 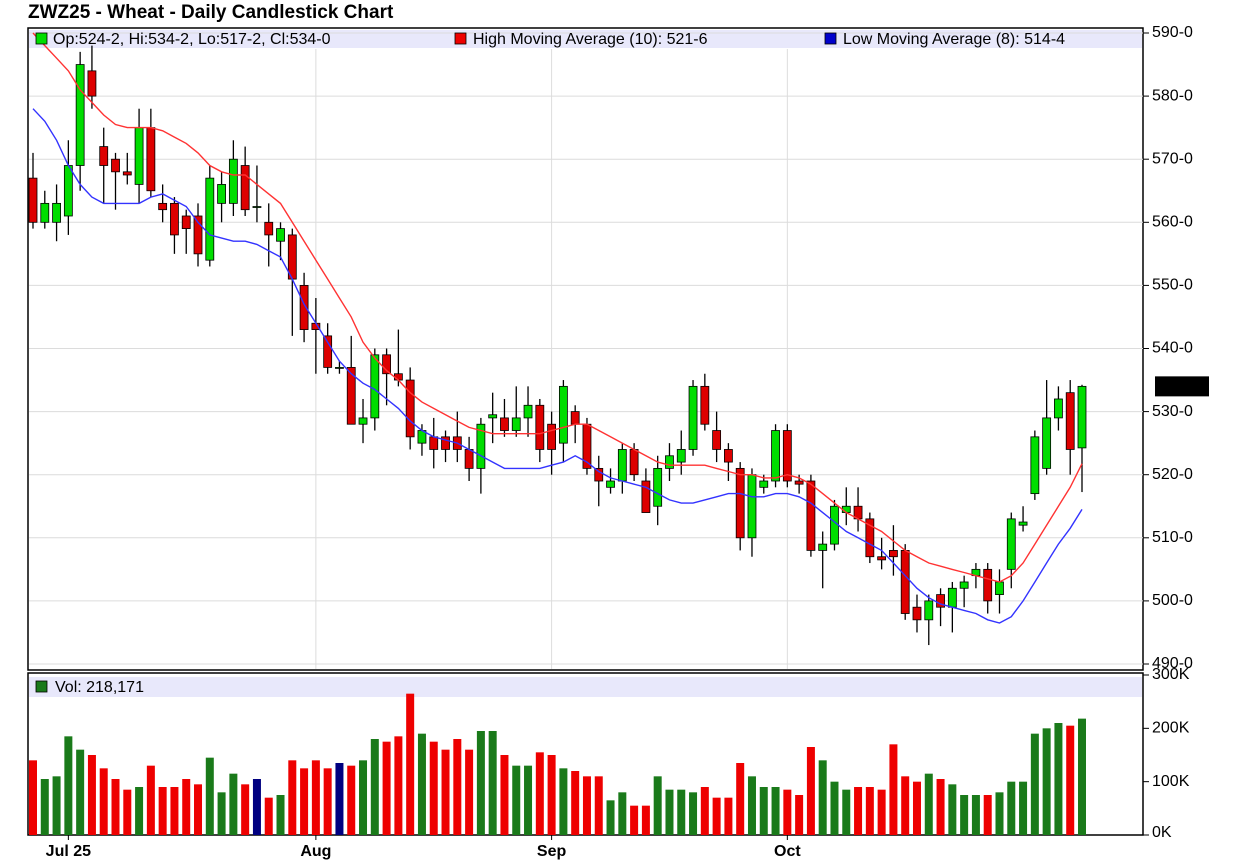 I want to click on y-tick-label: 570-0, so click(x=1172, y=158).